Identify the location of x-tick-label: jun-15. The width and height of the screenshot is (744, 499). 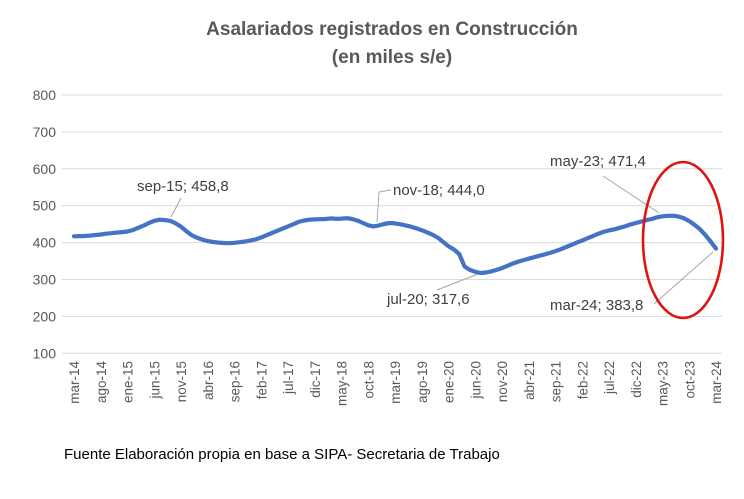
(154, 380).